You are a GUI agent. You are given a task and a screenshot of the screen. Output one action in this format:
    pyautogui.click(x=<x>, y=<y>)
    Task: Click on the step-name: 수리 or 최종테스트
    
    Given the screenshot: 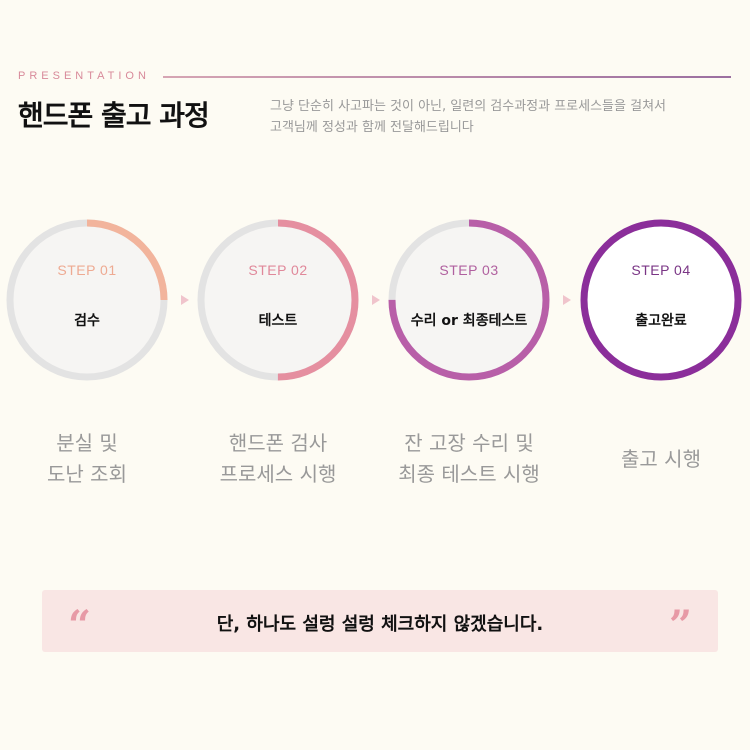 What is the action you would take?
    pyautogui.click(x=469, y=321)
    